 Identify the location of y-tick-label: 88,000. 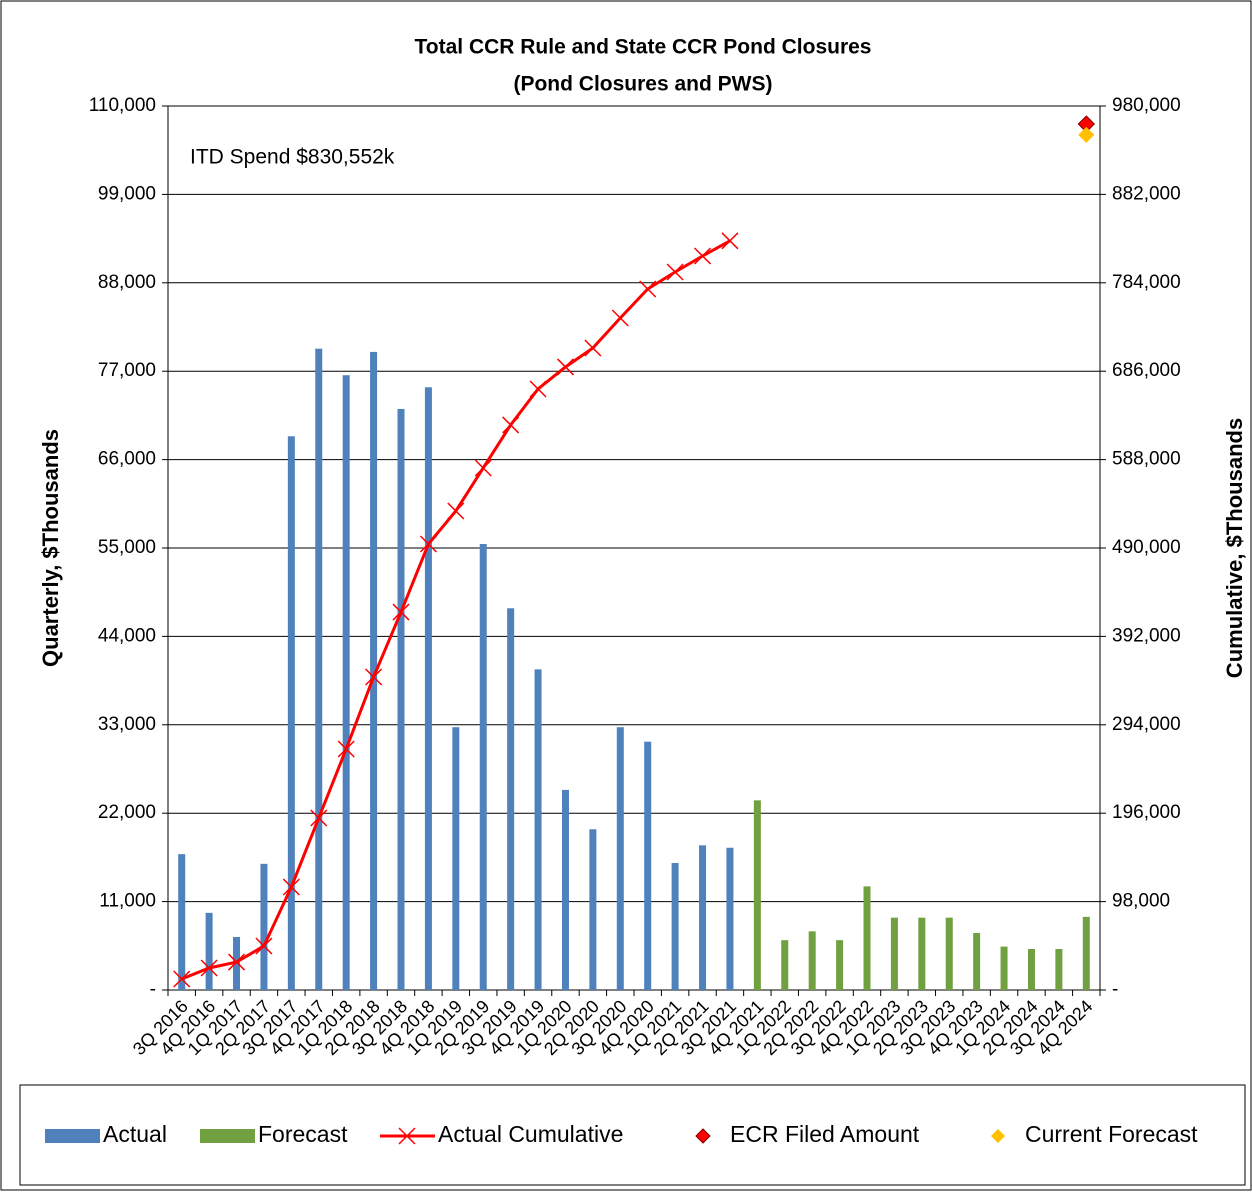
(127, 282).